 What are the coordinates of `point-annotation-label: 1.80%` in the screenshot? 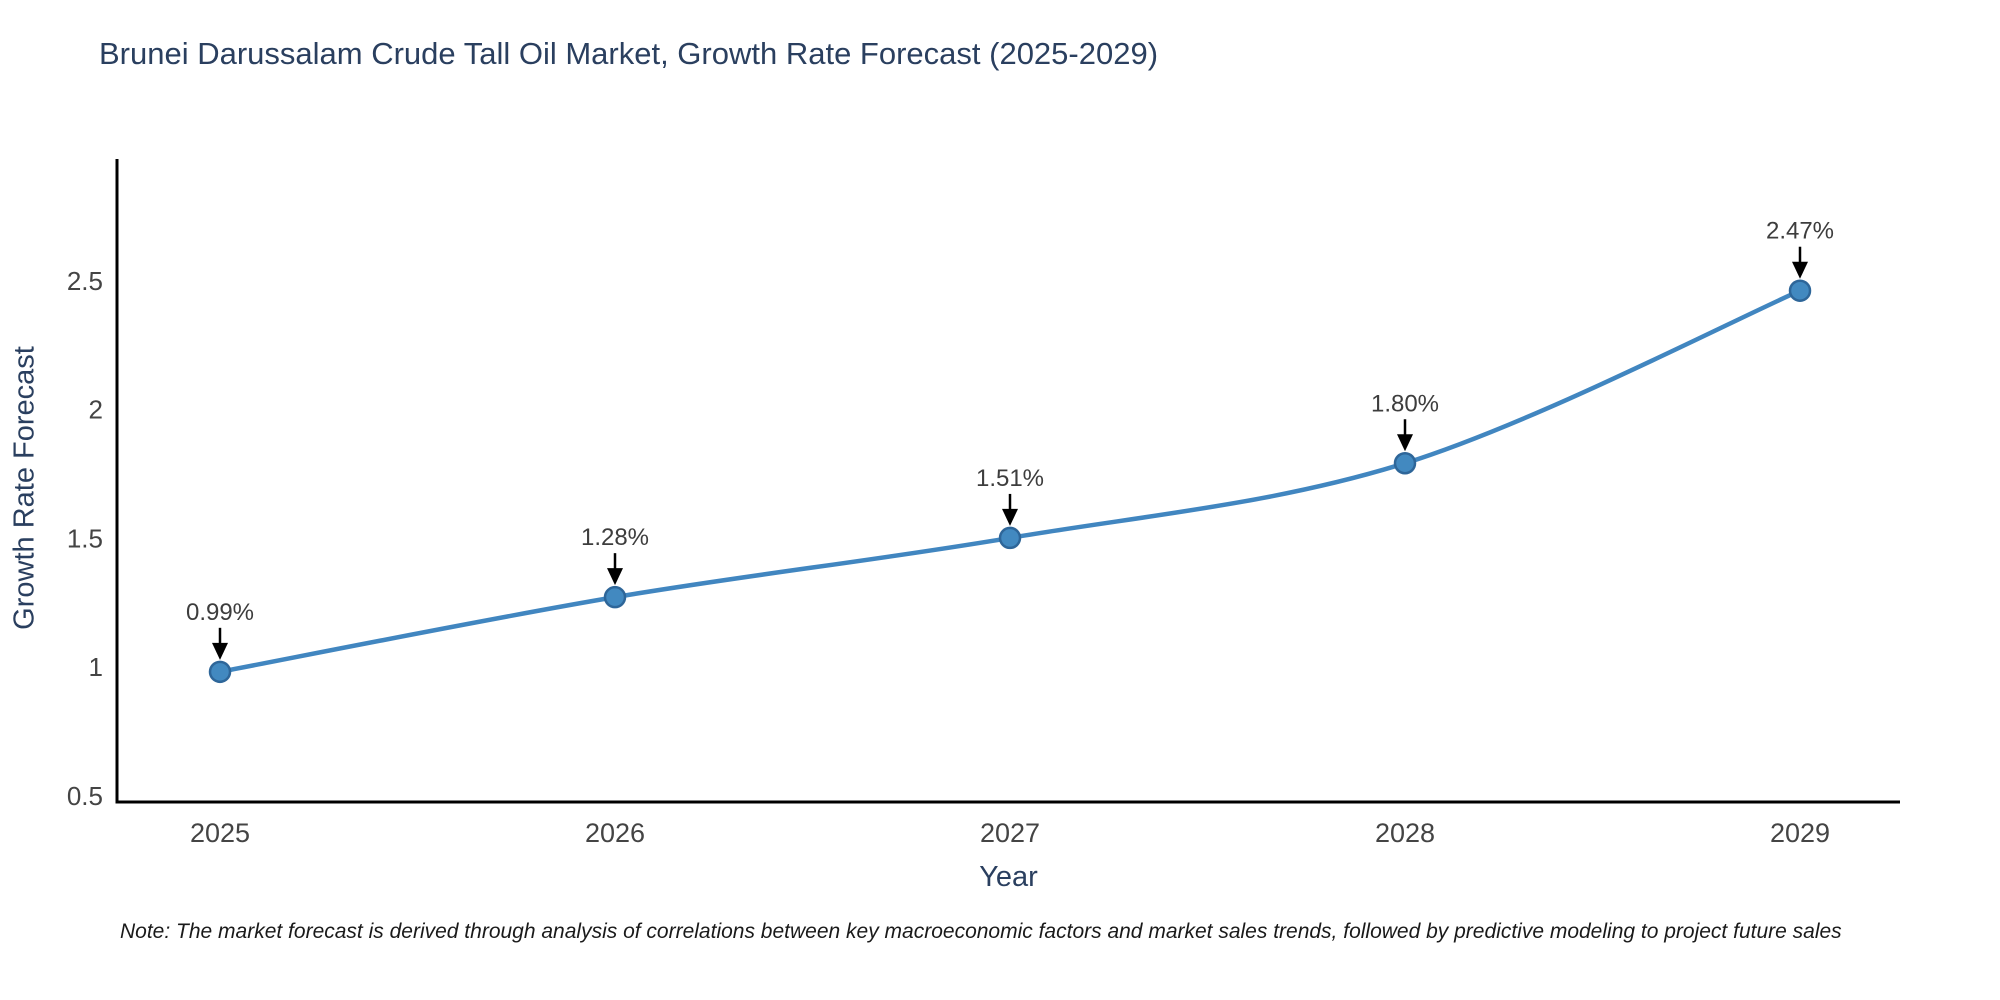 It's located at (1405, 403).